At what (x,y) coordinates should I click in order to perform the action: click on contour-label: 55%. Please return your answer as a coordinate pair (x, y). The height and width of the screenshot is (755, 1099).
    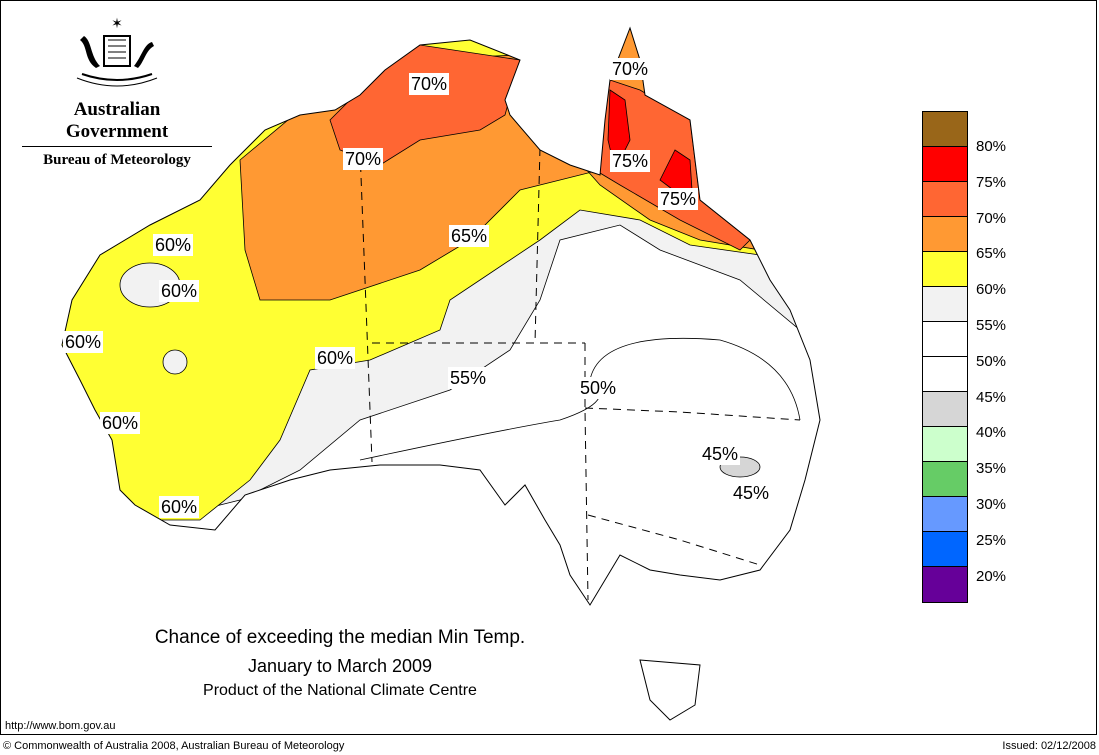
    Looking at the image, I should click on (468, 378).